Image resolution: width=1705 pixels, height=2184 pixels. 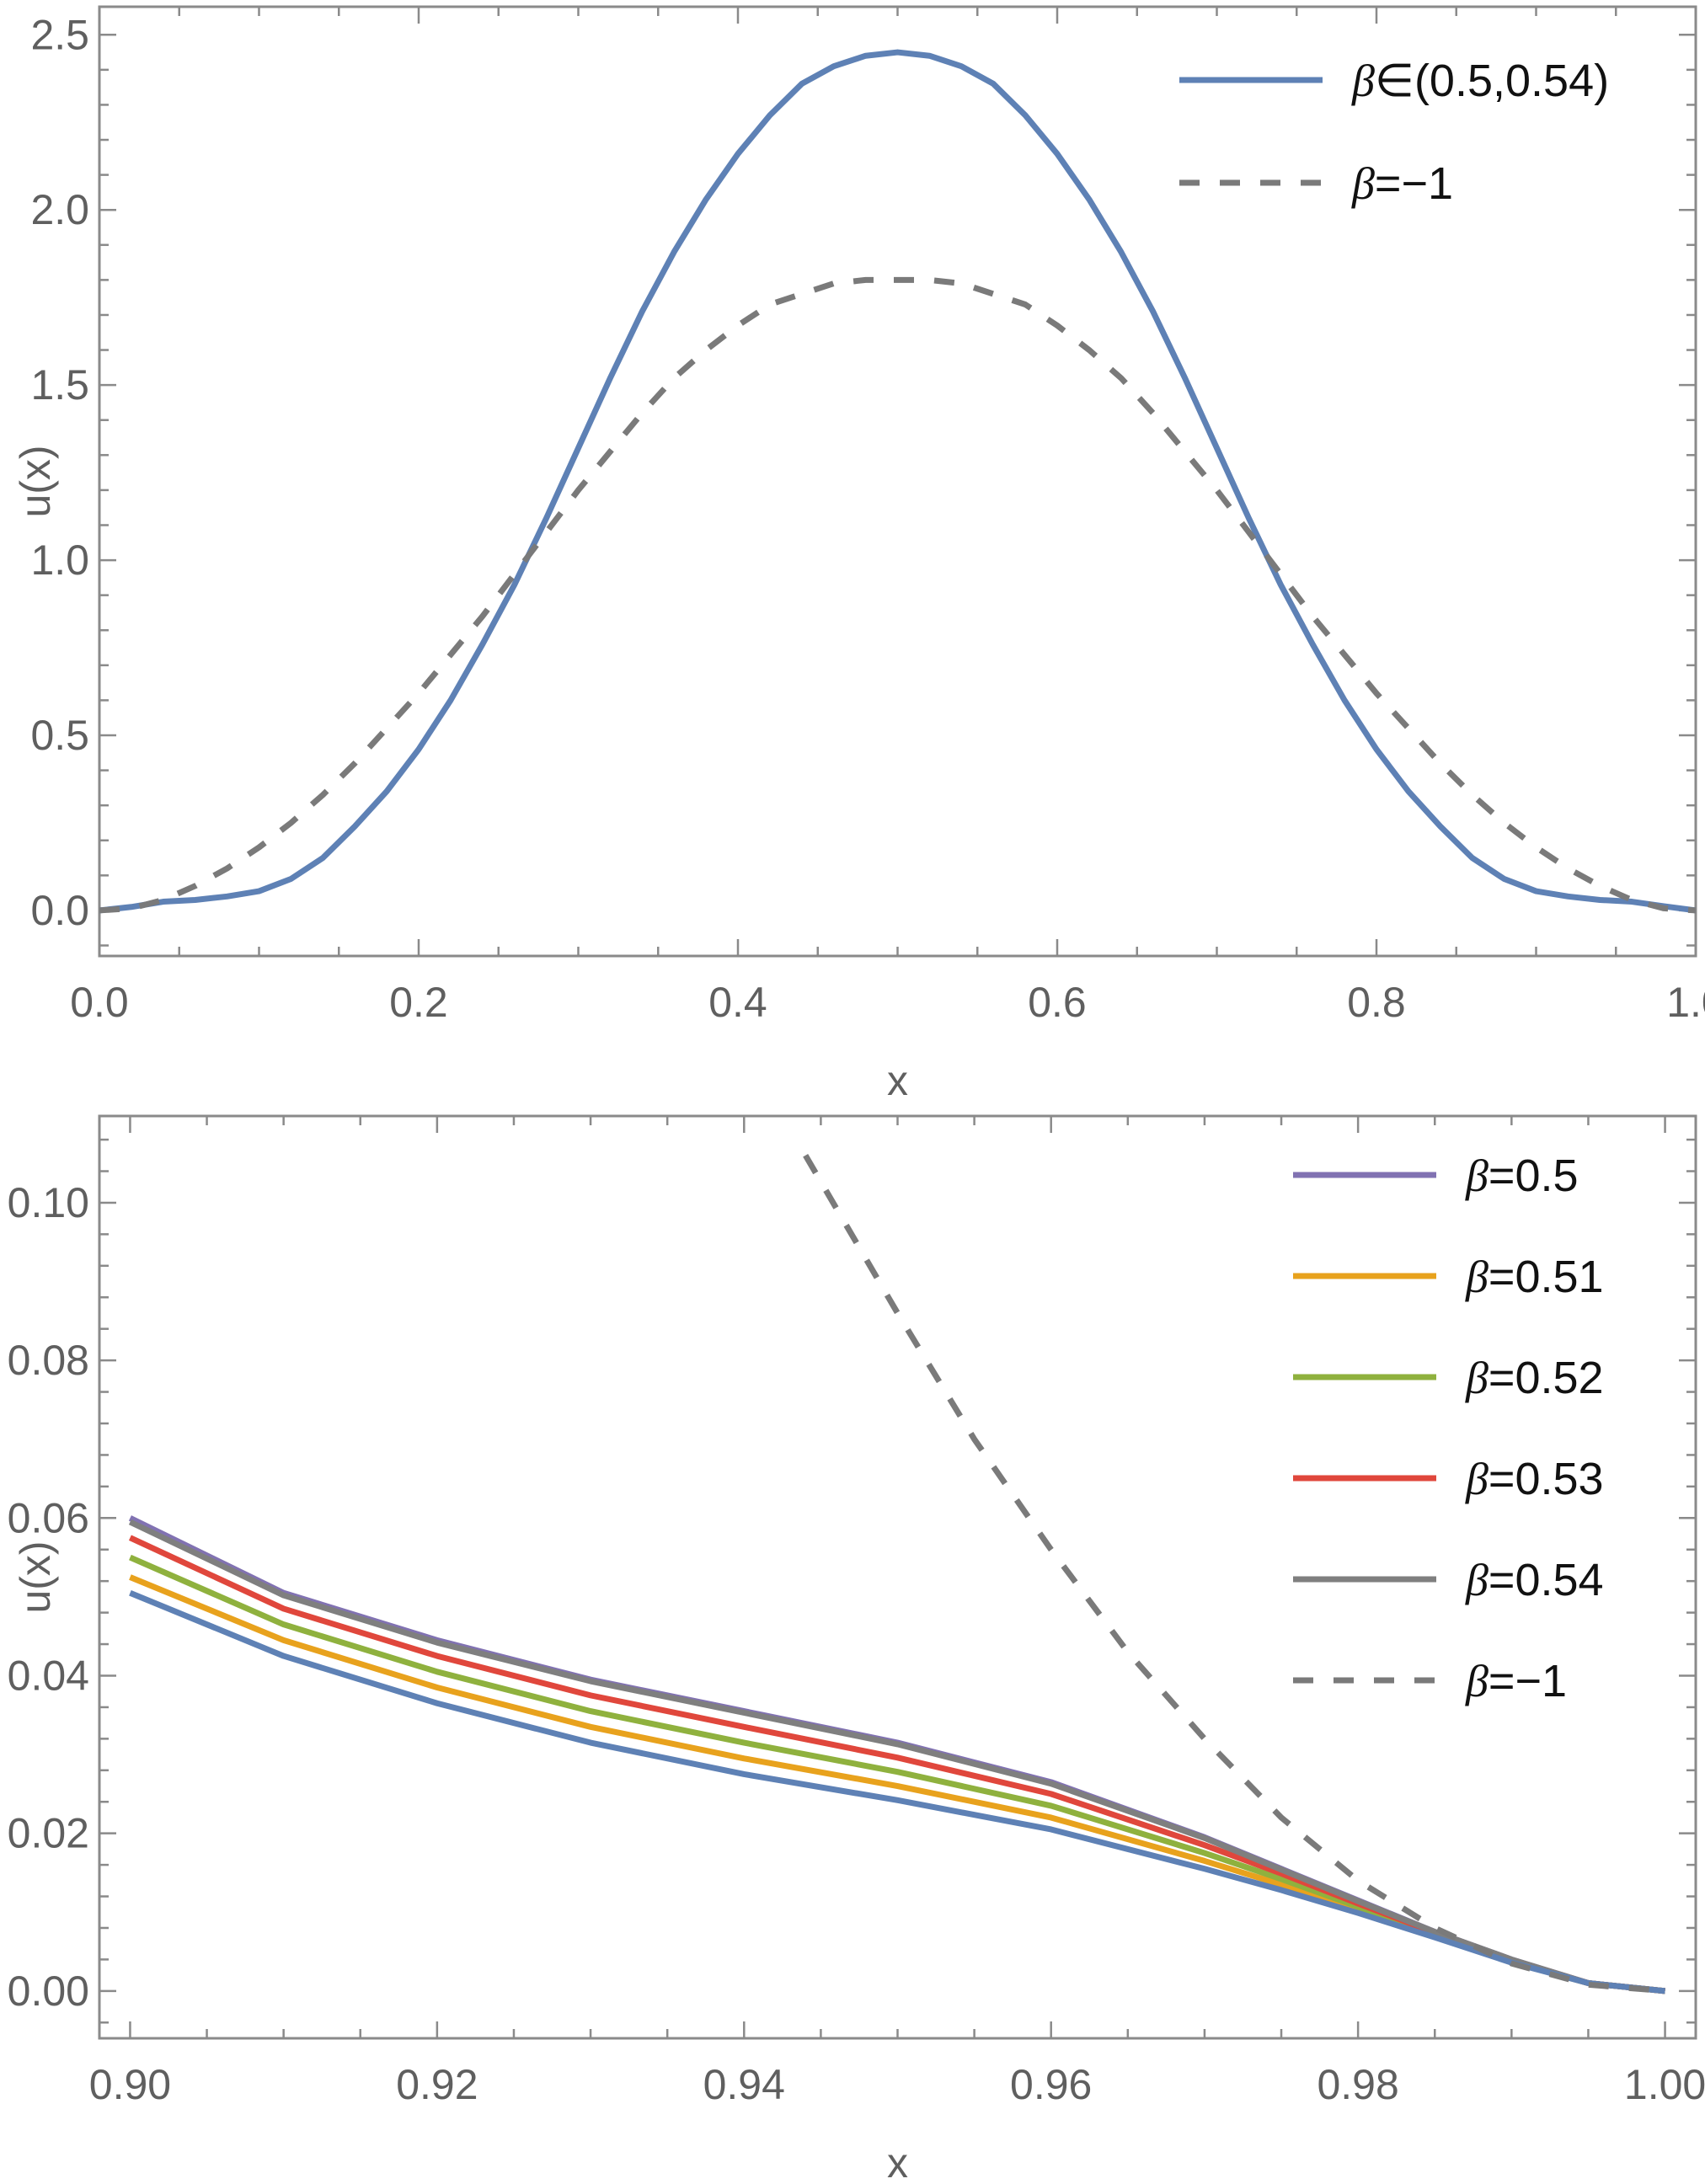 What do you see at coordinates (59, 560) in the screenshot?
I see `y-tick-label: 1.0` at bounding box center [59, 560].